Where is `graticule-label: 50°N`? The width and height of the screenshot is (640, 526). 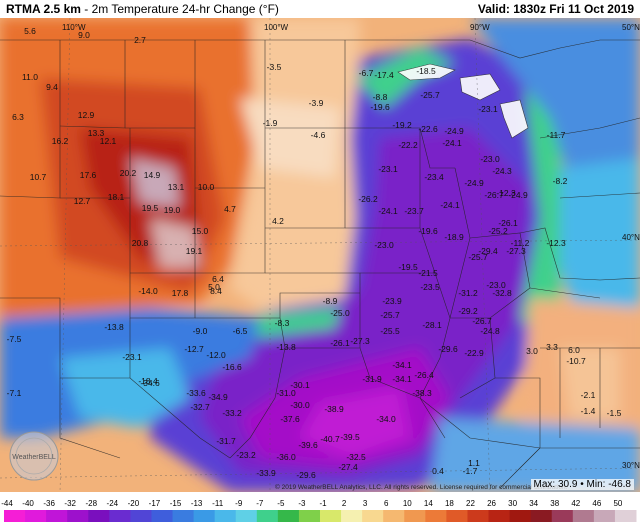
graticule-label: 50°N is located at coordinates (631, 27).